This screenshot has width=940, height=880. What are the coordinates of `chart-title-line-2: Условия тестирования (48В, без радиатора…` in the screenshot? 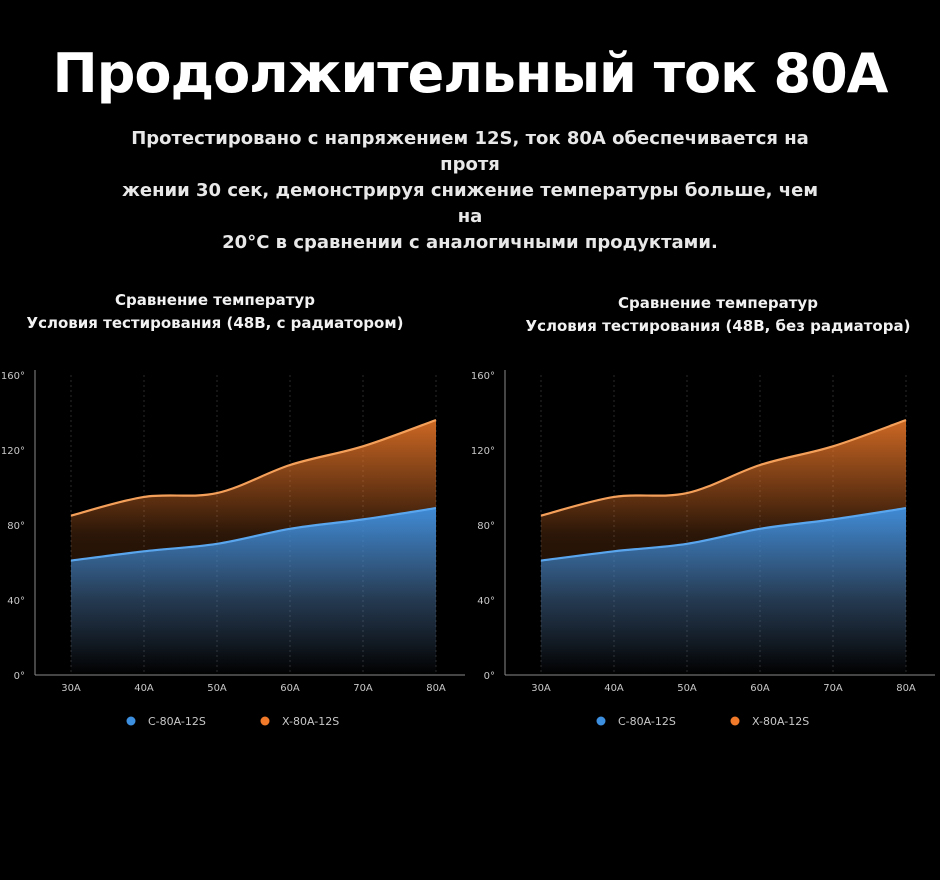 It's located at (718, 326).